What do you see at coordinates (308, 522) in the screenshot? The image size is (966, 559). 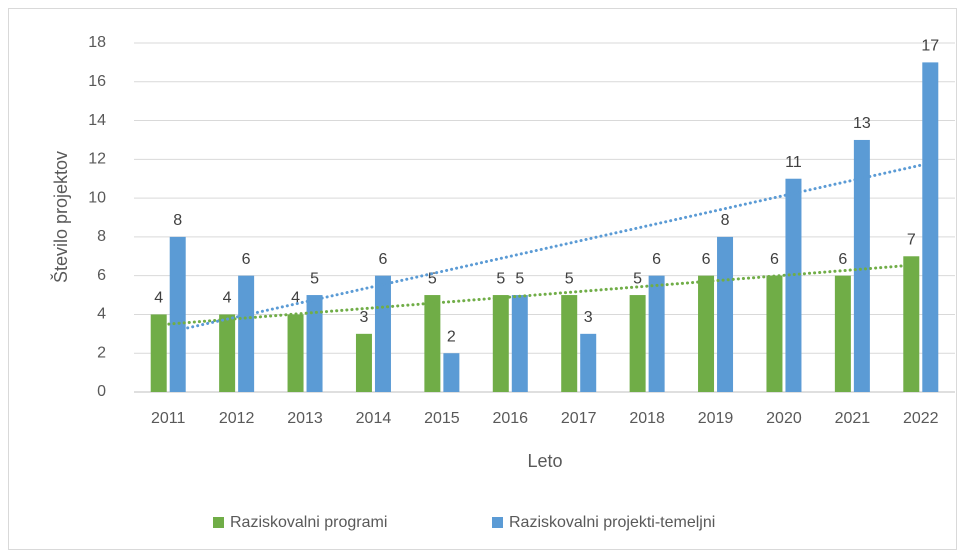 I see `legend-label: Raziskovalni programi` at bounding box center [308, 522].